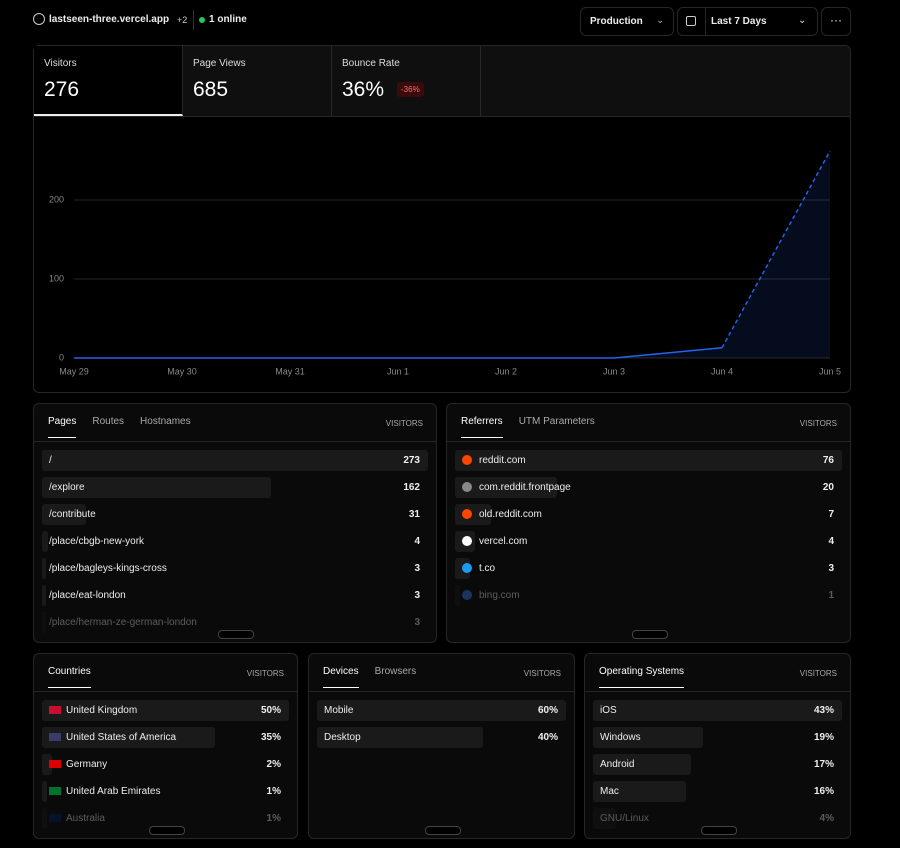 This screenshot has width=900, height=848. What do you see at coordinates (624, 818) in the screenshot?
I see `row-label: GNU/Linux` at bounding box center [624, 818].